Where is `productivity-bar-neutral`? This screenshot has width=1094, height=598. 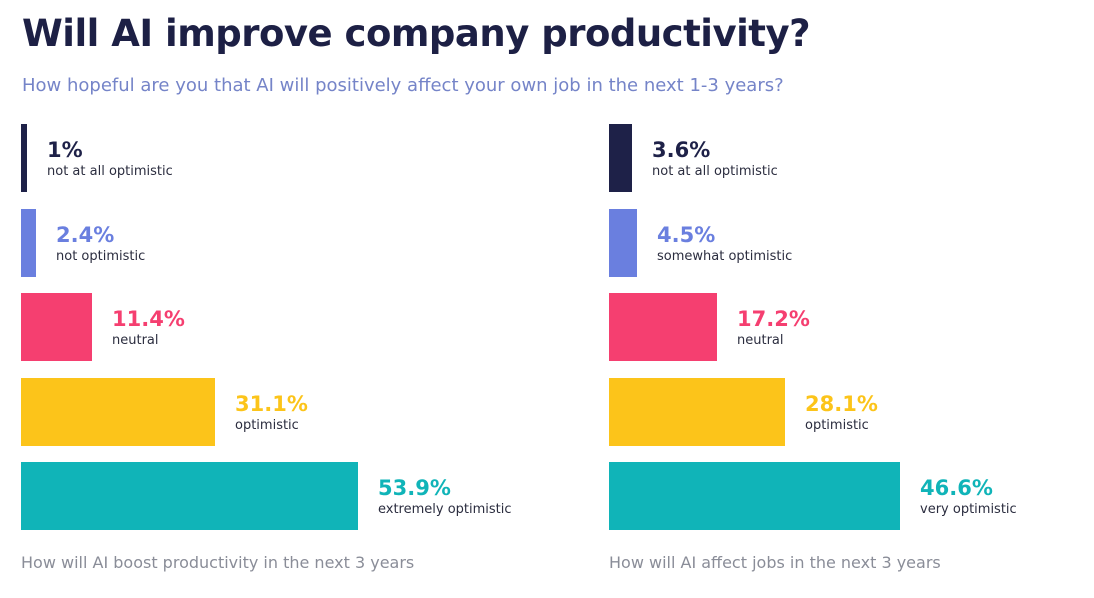
productivity-bar-neutral is located at coordinates (56, 327).